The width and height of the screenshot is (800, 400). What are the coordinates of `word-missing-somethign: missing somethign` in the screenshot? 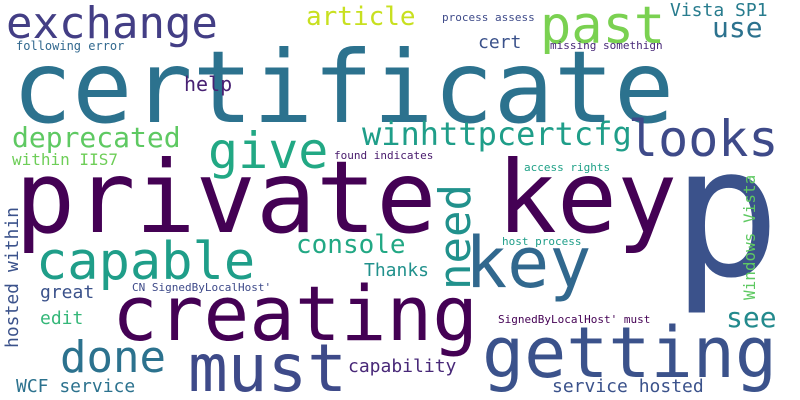 It's located at (606, 45).